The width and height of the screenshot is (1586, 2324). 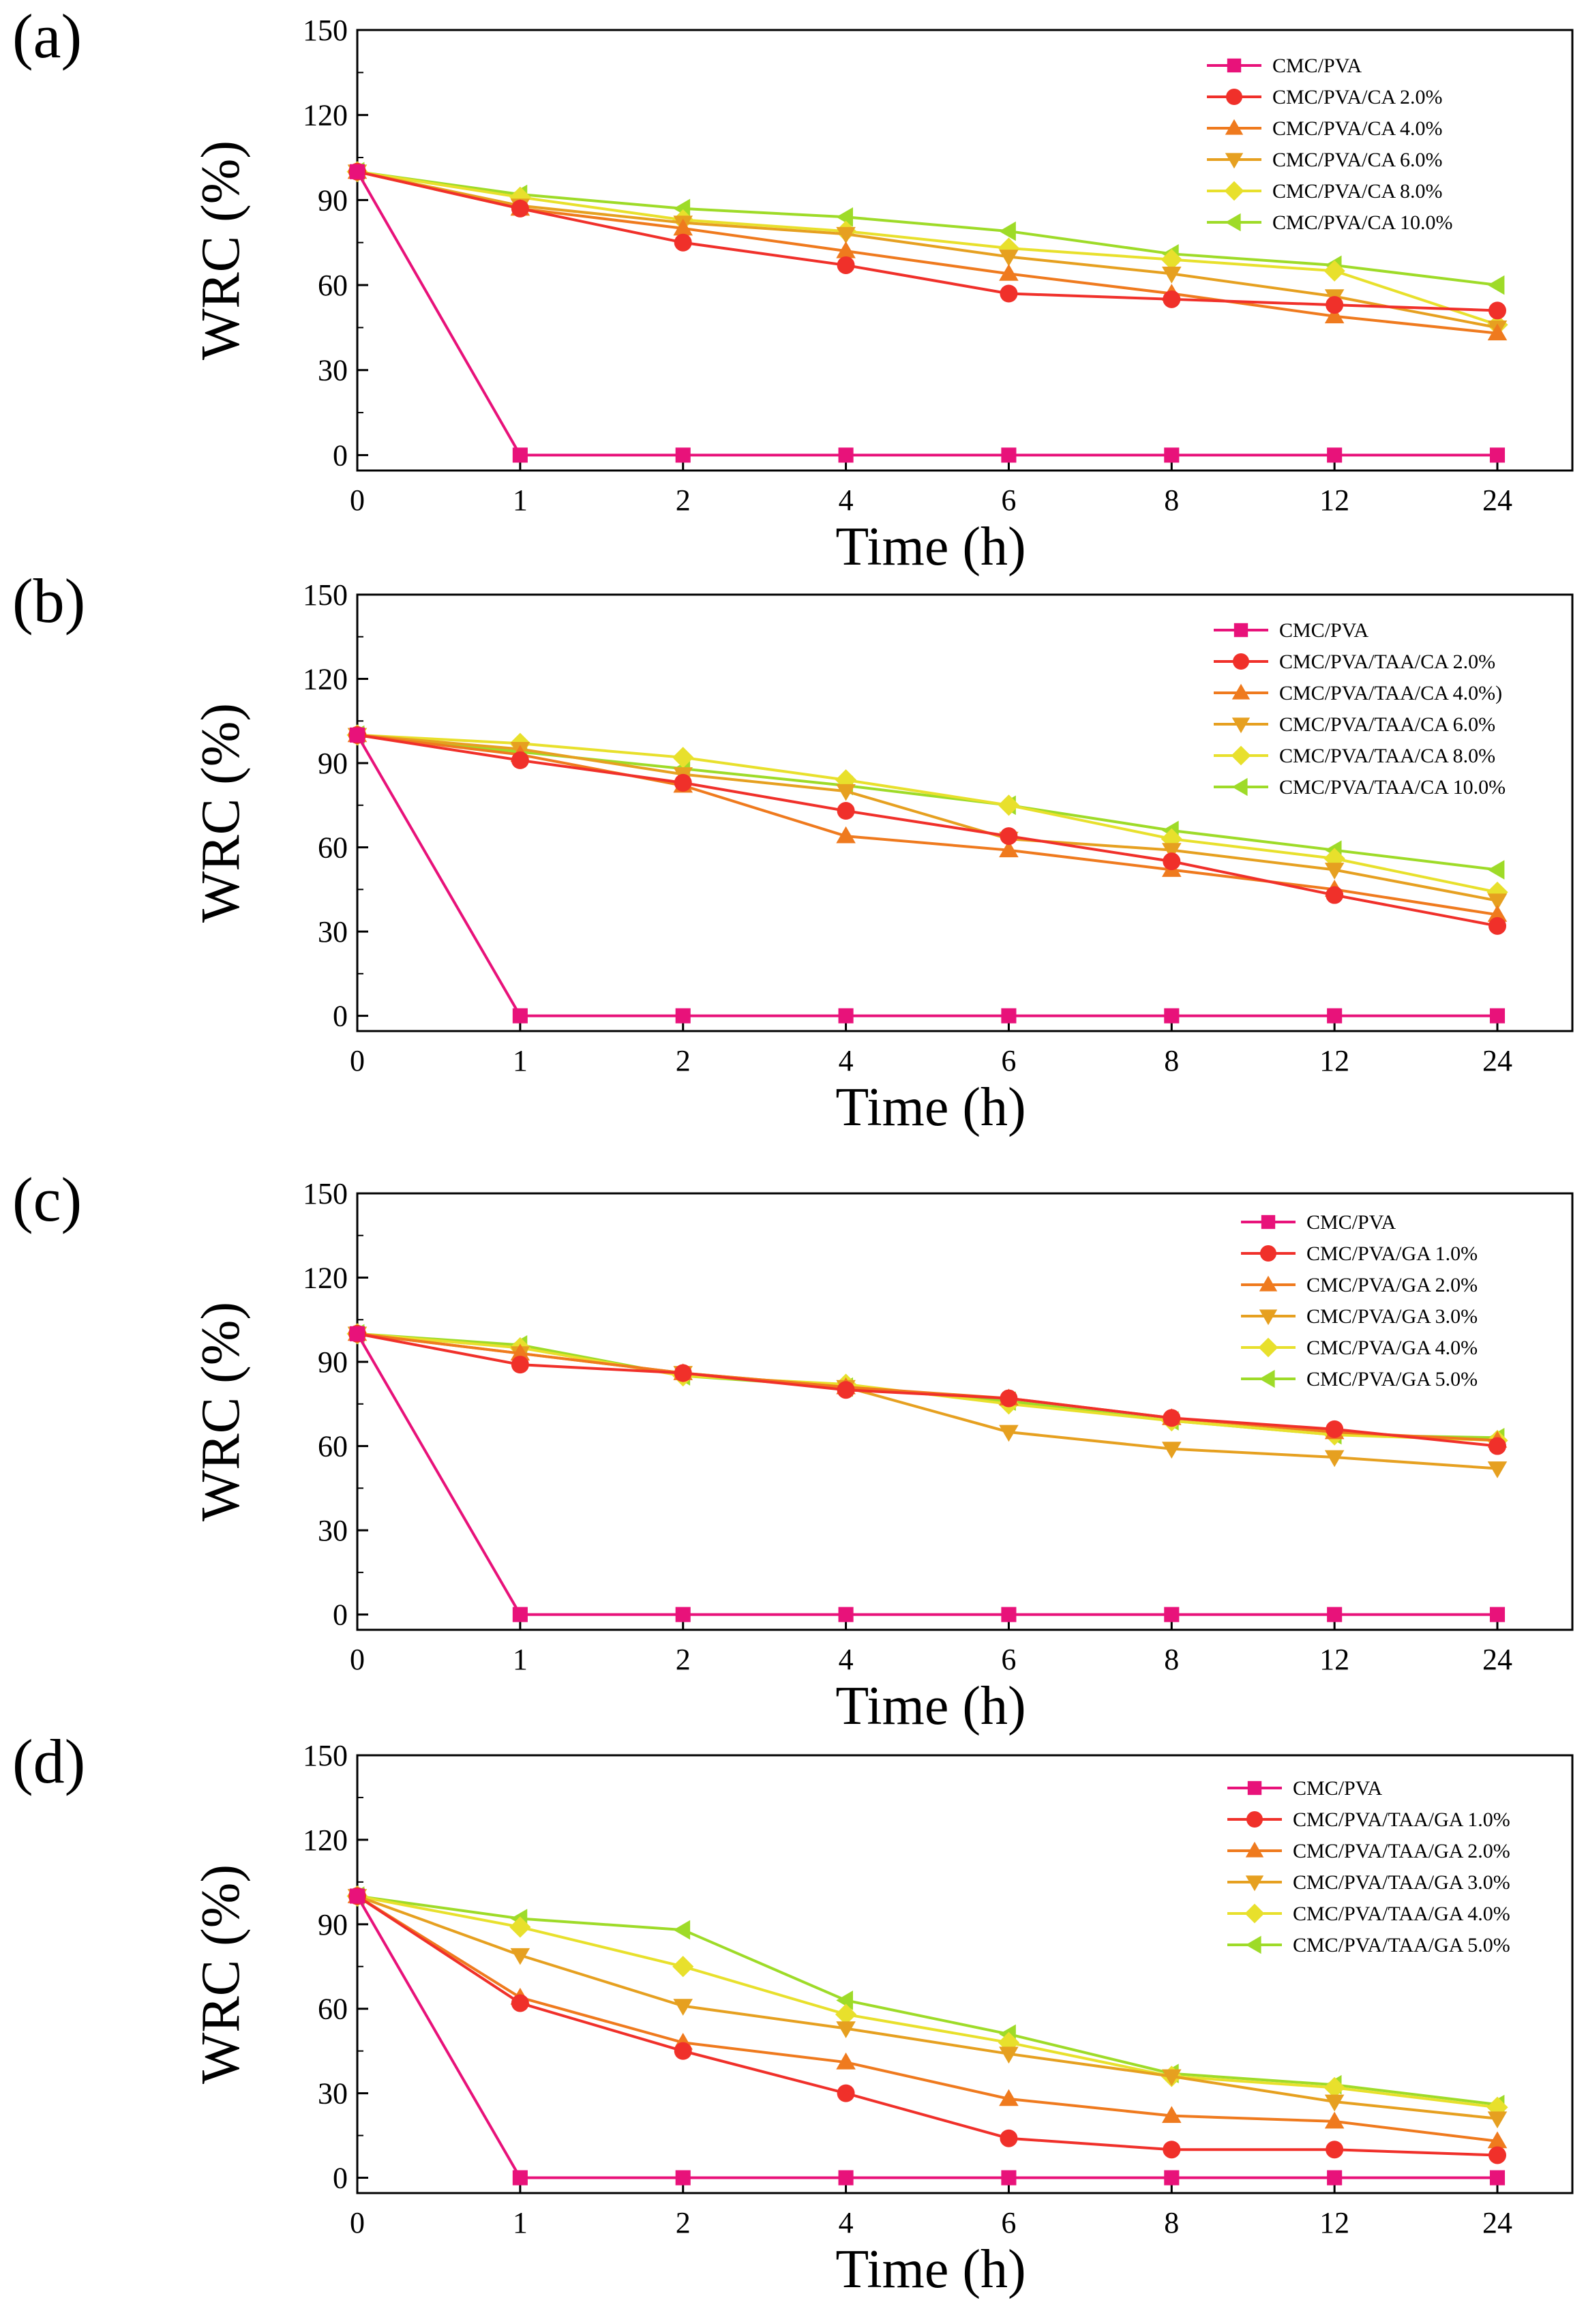 I want to click on x-tick-label: 2, so click(x=683, y=2222).